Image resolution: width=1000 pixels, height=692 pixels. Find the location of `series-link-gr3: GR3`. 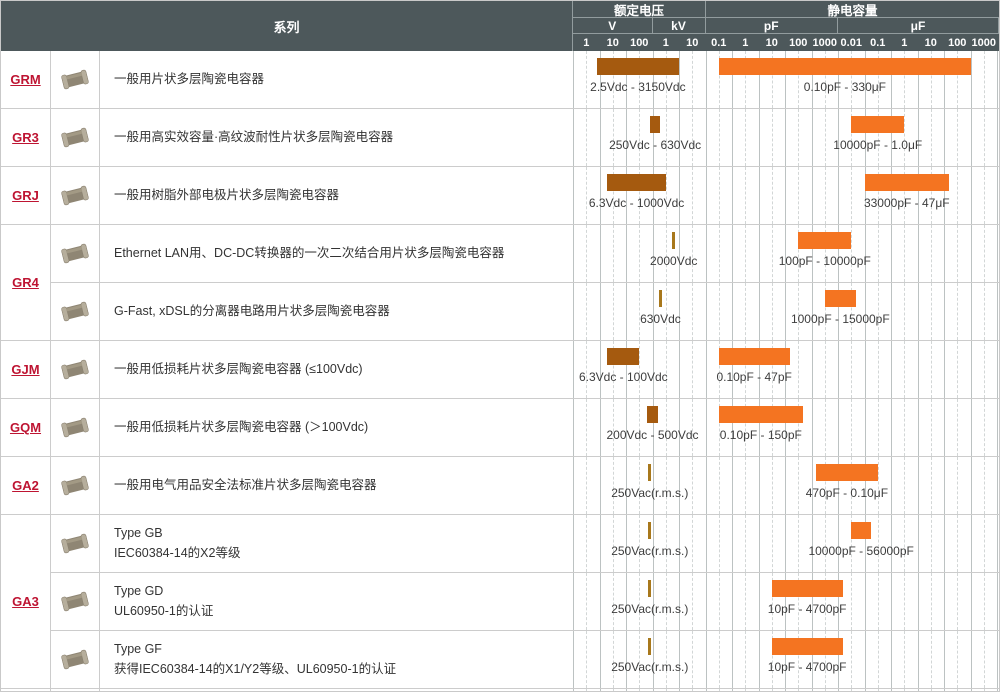

series-link-gr3: GR3 is located at coordinates (25, 137).